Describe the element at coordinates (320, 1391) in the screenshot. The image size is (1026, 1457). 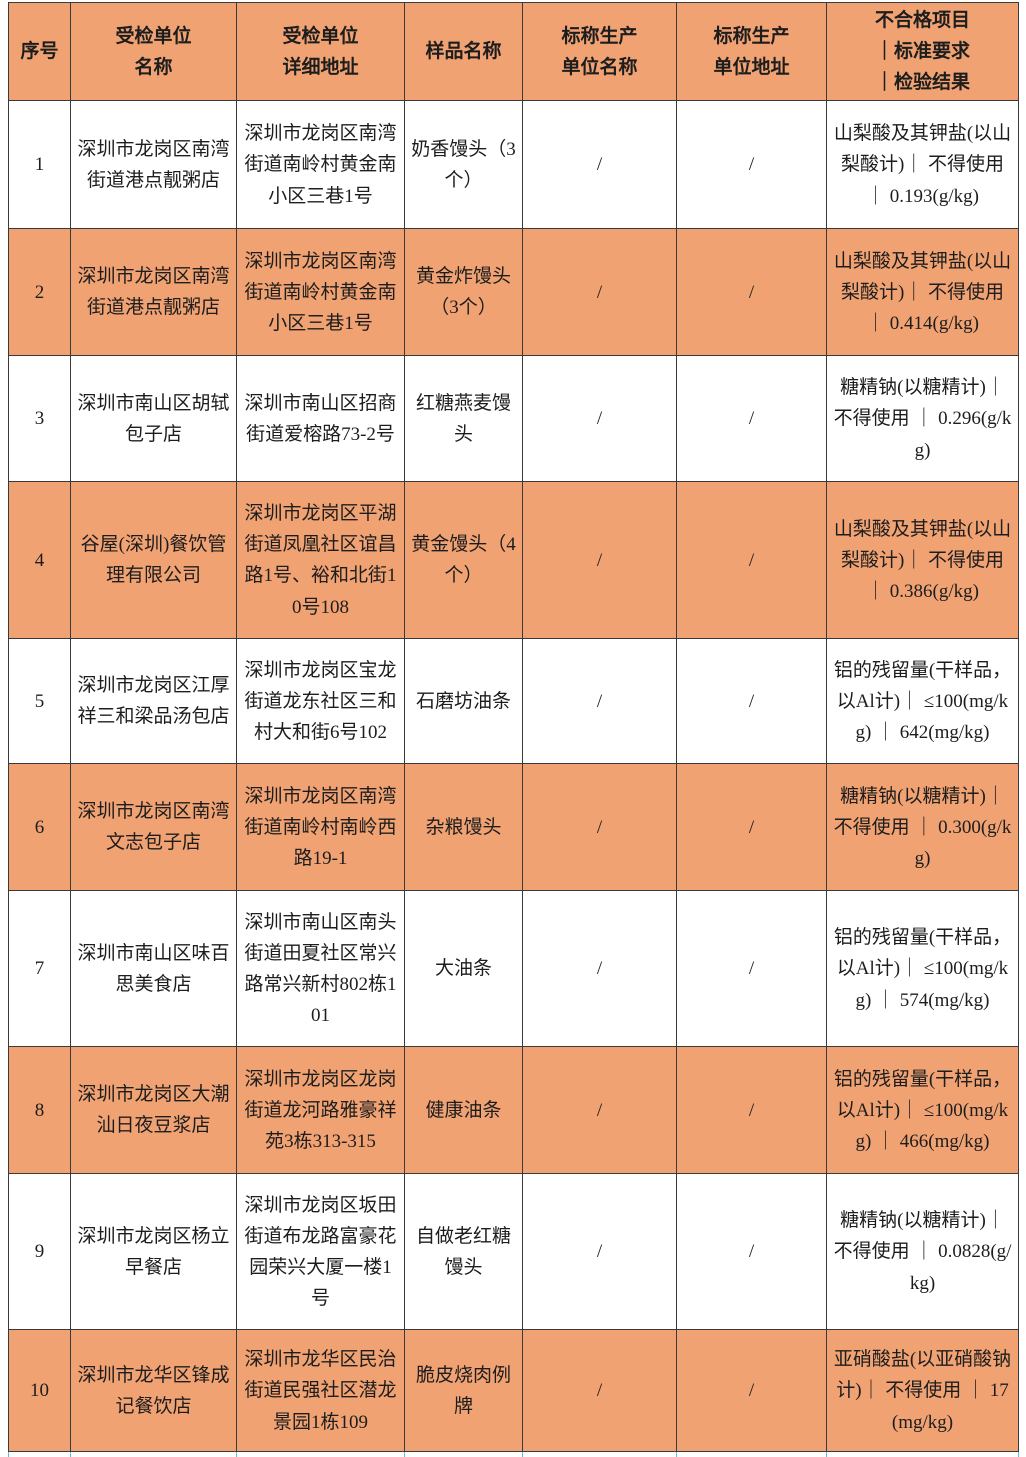
I see `unit-address-cell: 深圳市龙华区民治街道民强社区潜龙景园1栋109` at that location.